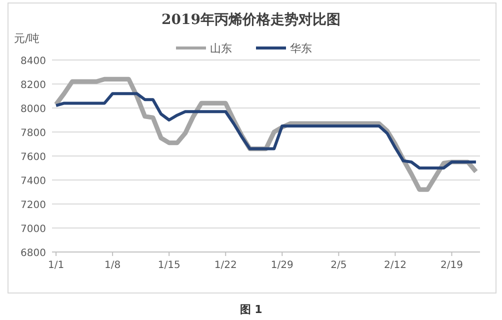  Describe the element at coordinates (251, 309) in the screenshot. I see `caption: 图 1` at that location.